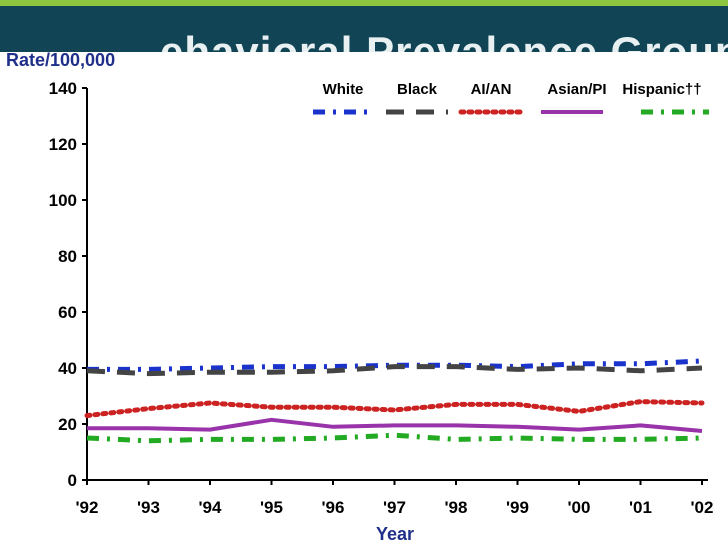 The width and height of the screenshot is (728, 546). I want to click on series-black, so click(394, 370).